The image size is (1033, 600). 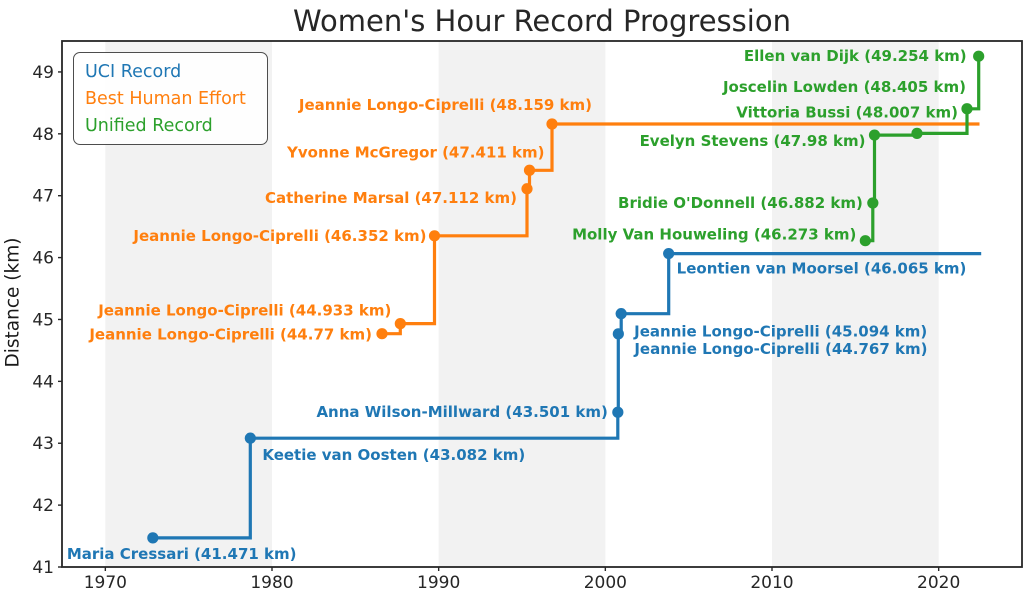 I want to click on legend-item-unified-record: Unified Record, so click(x=149, y=126).